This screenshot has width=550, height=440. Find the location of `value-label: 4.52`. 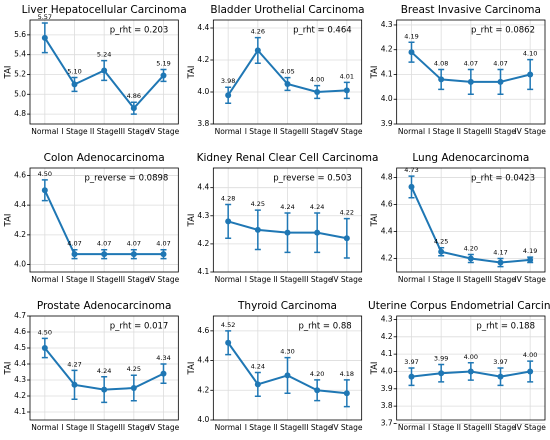

value-label: 4.52 is located at coordinates (228, 325).